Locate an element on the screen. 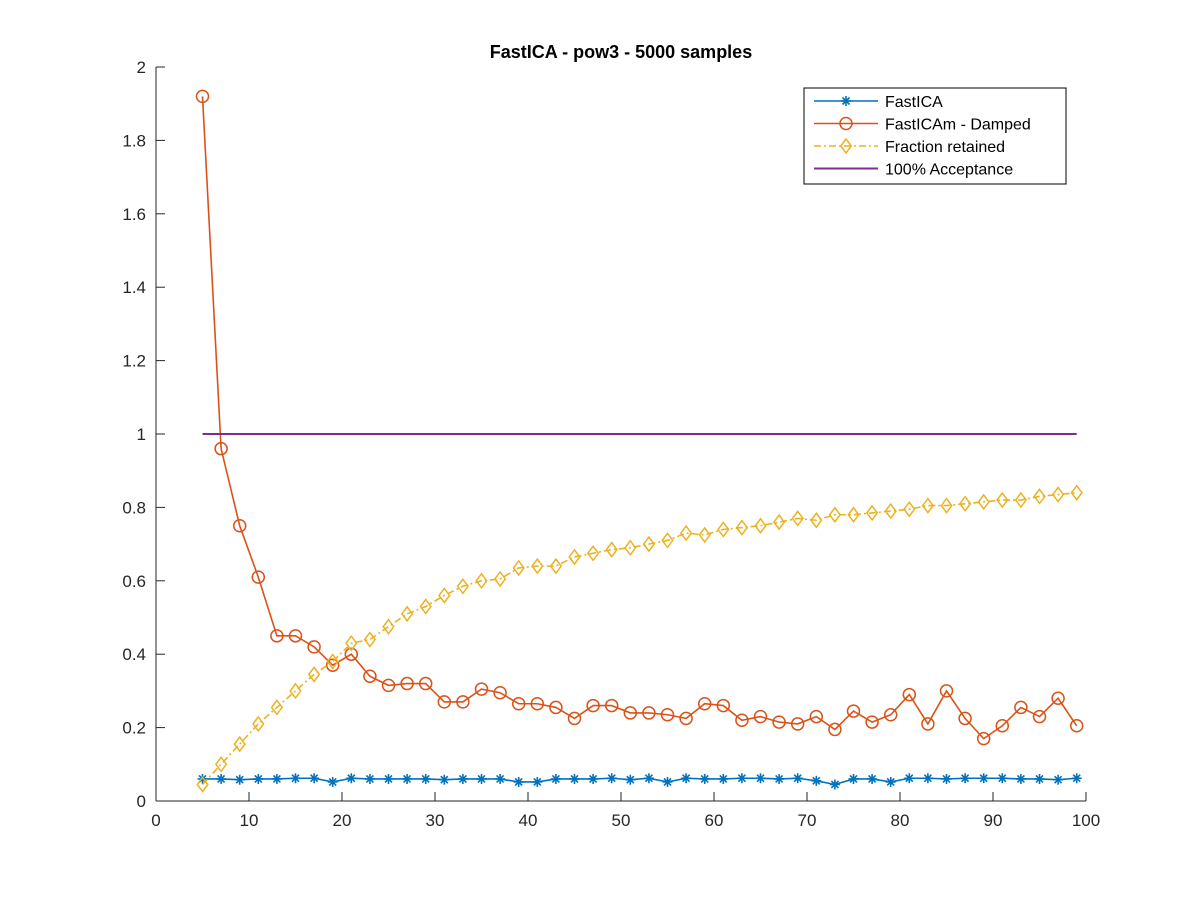  y-tick-label: 0.4 is located at coordinates (134, 654).